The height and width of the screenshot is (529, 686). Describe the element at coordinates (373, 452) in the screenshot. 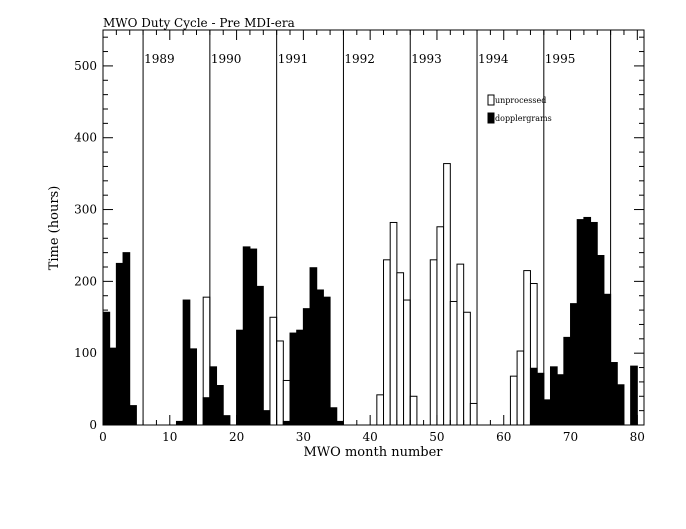

I see `x-axis-title: MWO month number` at that location.